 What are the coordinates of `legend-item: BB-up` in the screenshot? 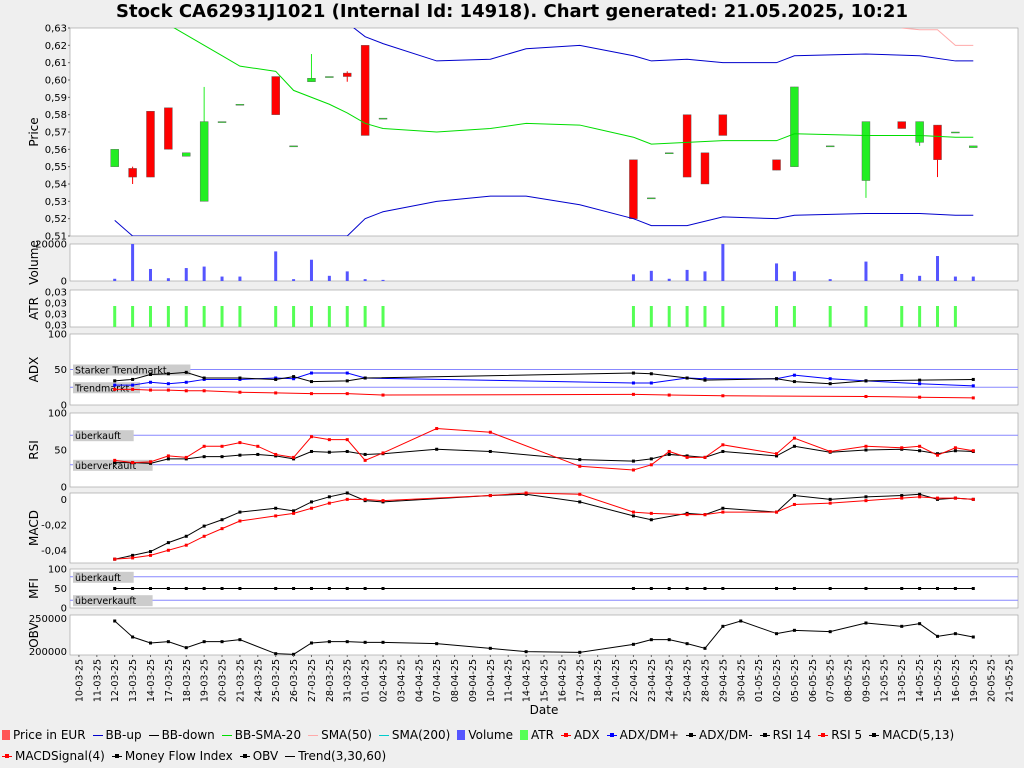 It's located at (117, 735).